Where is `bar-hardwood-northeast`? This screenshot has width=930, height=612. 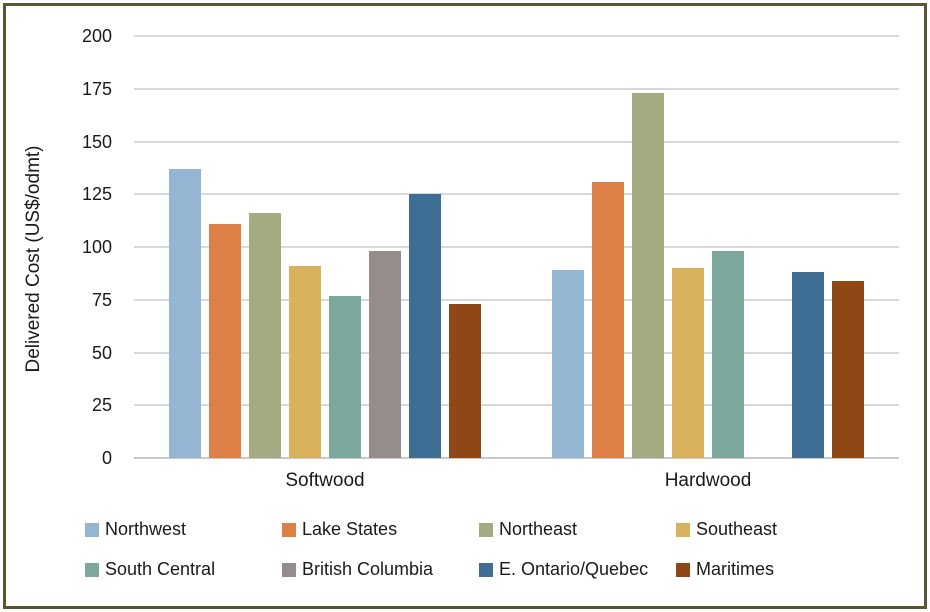
bar-hardwood-northeast is located at coordinates (647, 275).